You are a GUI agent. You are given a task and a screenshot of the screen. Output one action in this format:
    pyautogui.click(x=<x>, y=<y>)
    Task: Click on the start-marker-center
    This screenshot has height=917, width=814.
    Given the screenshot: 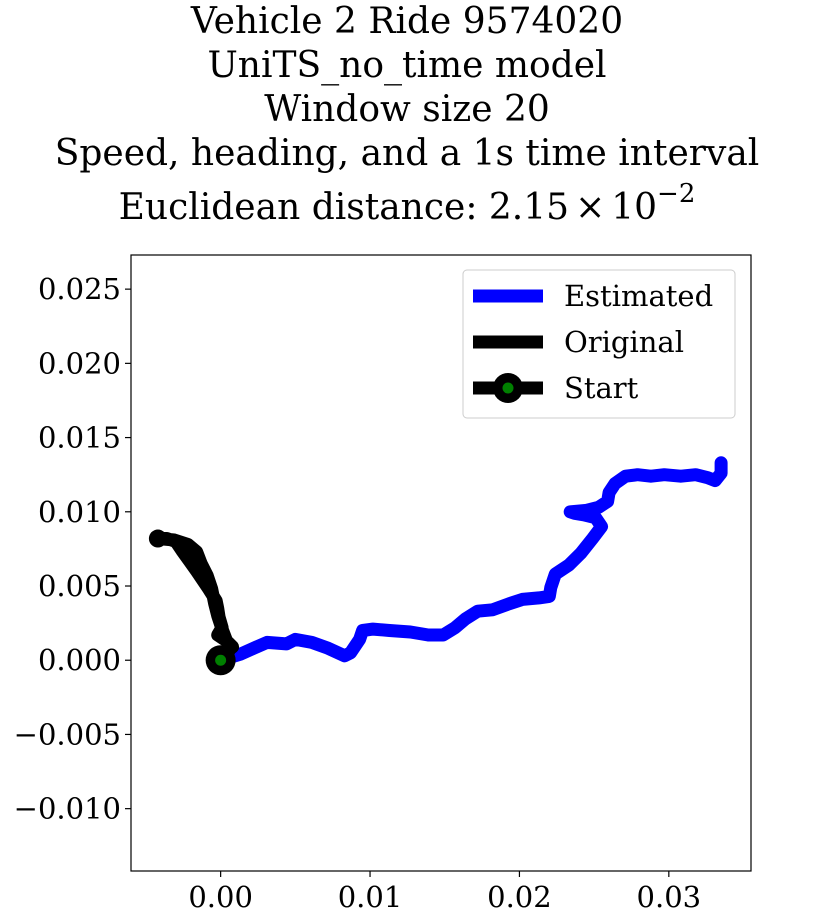 What is the action you would take?
    pyautogui.click(x=221, y=660)
    